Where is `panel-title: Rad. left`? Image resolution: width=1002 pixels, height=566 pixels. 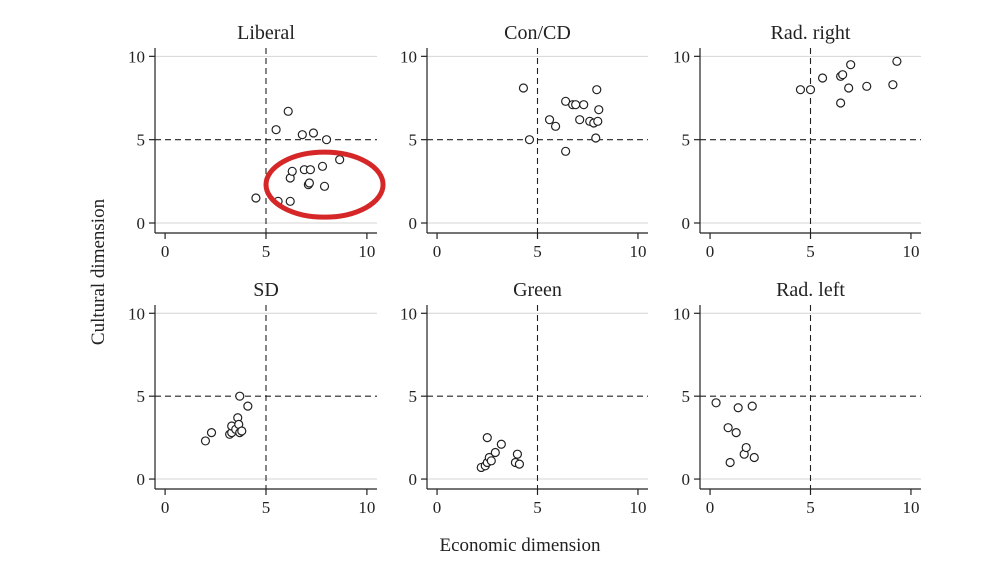 panel-title: Rad. left is located at coordinates (810, 290).